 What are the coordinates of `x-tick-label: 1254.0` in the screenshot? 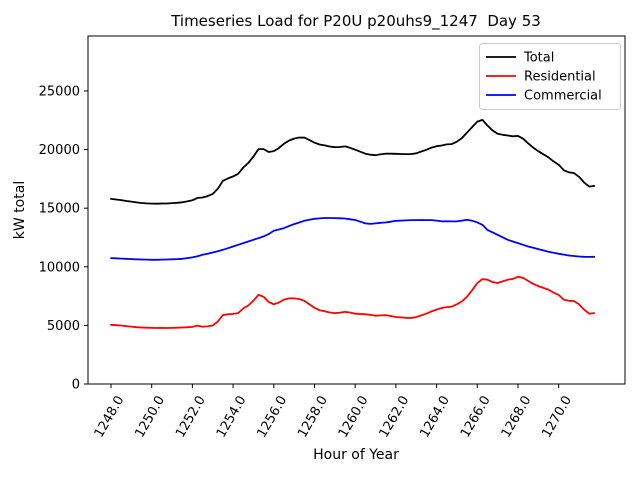 It's located at (232, 417).